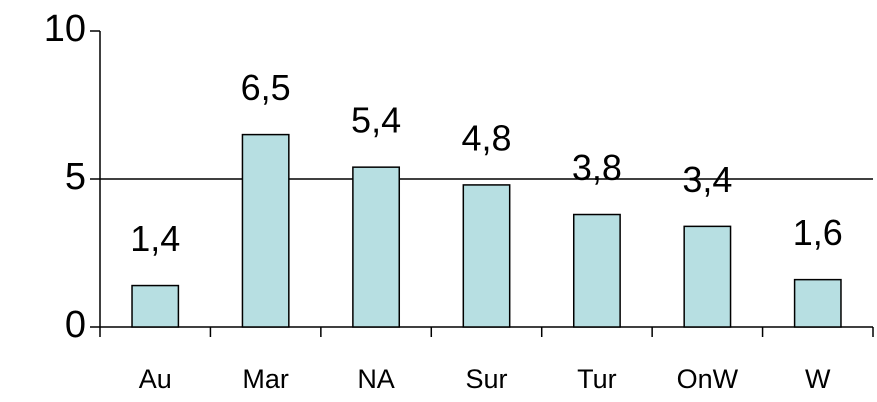 The width and height of the screenshot is (877, 402). Describe the element at coordinates (75, 177) in the screenshot. I see `y-tick-label: 5` at that location.